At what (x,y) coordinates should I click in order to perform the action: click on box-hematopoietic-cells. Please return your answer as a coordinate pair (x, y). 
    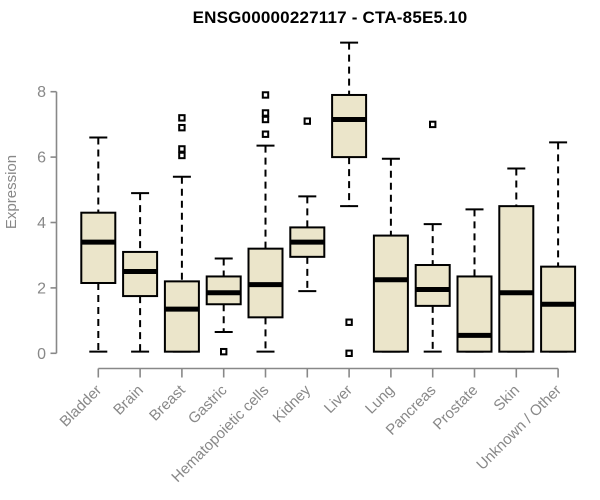
    Looking at the image, I should click on (265, 222).